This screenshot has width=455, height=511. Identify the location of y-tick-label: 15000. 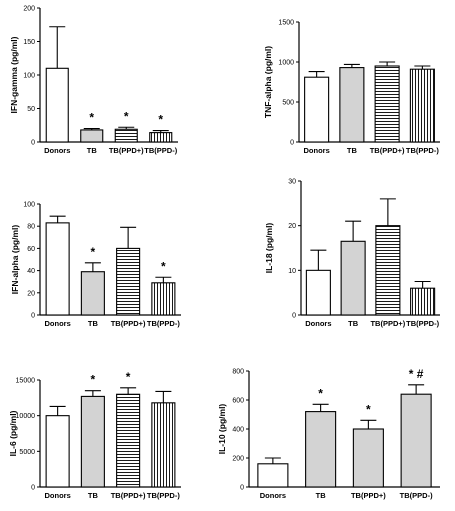
(26, 381).